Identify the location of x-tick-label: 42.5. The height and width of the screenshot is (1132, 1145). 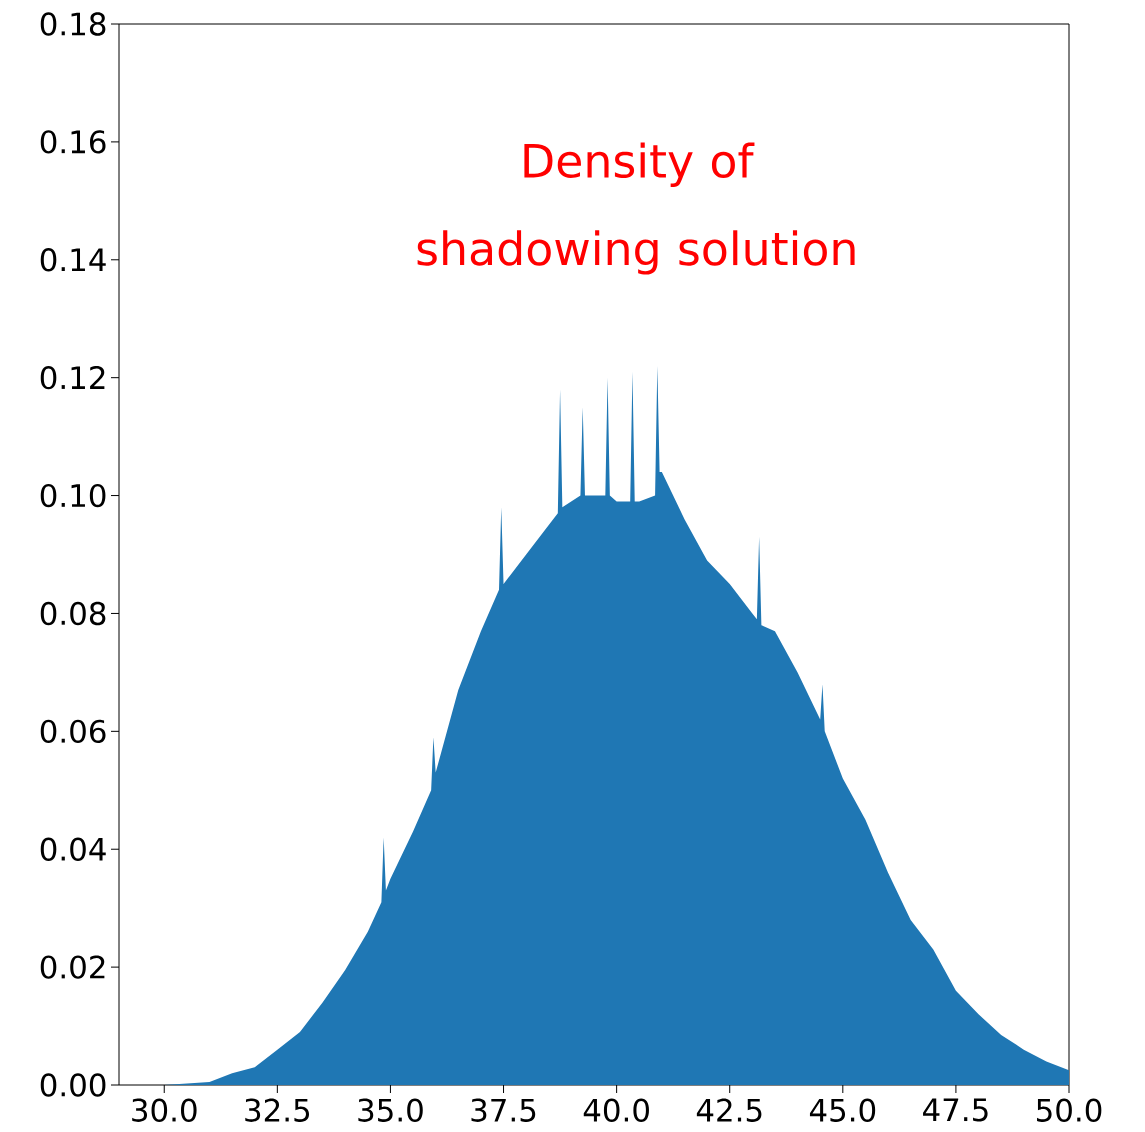
(729, 1110).